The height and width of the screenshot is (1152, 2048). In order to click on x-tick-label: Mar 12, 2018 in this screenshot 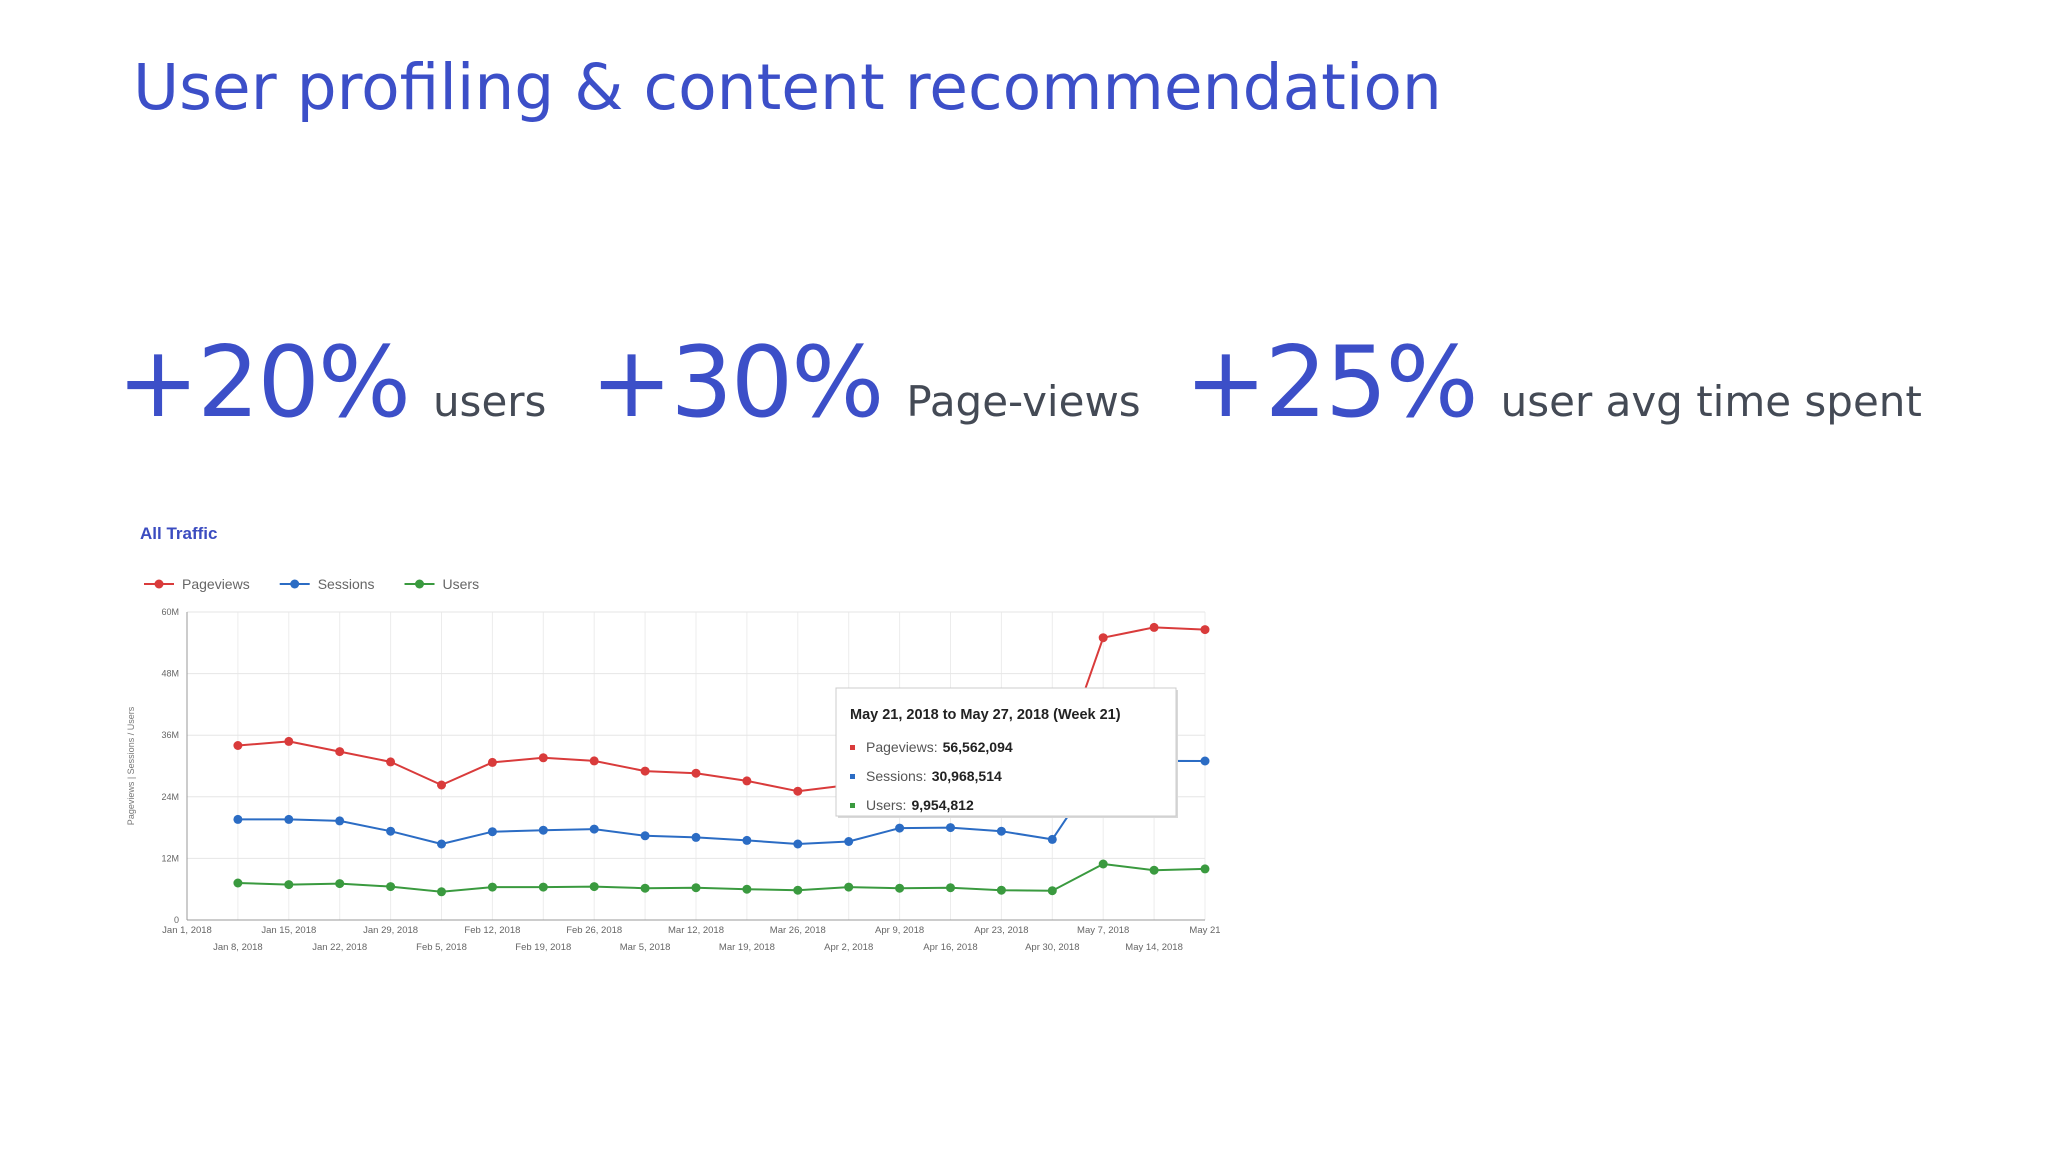, I will do `click(696, 930)`.